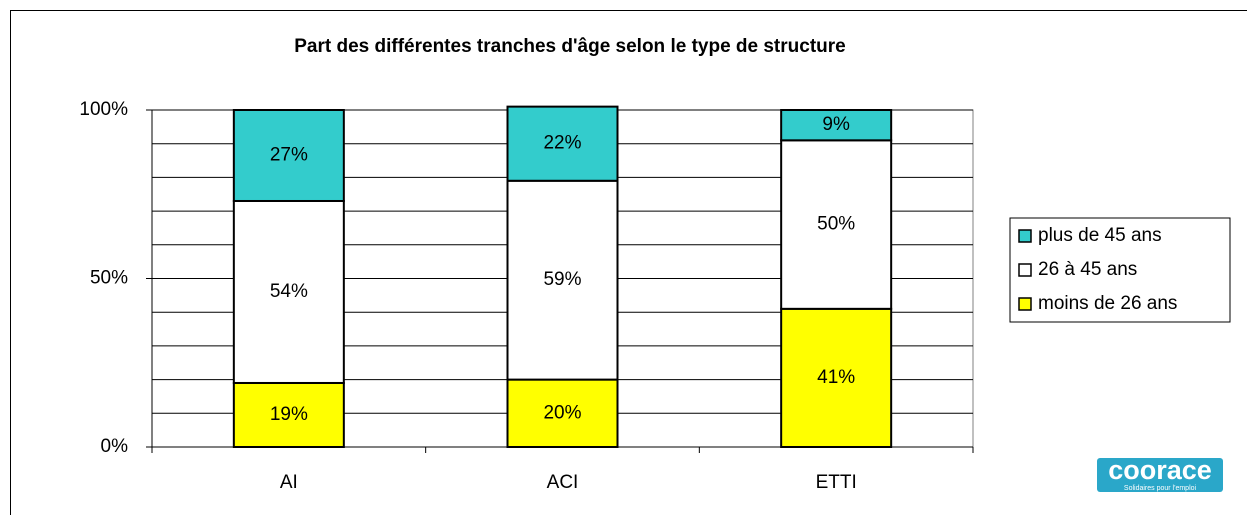  I want to click on value-label: 54%, so click(289, 291).